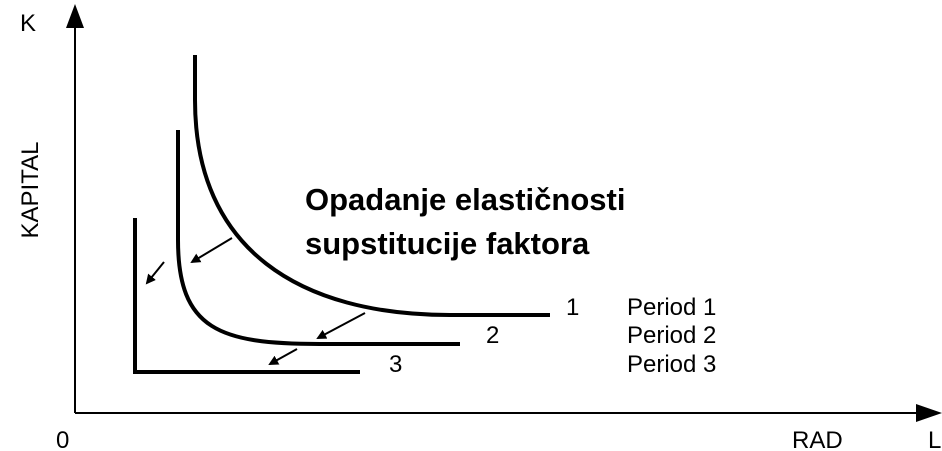  Describe the element at coordinates (671, 364) in the screenshot. I see `legend-entry: Period 3` at that location.